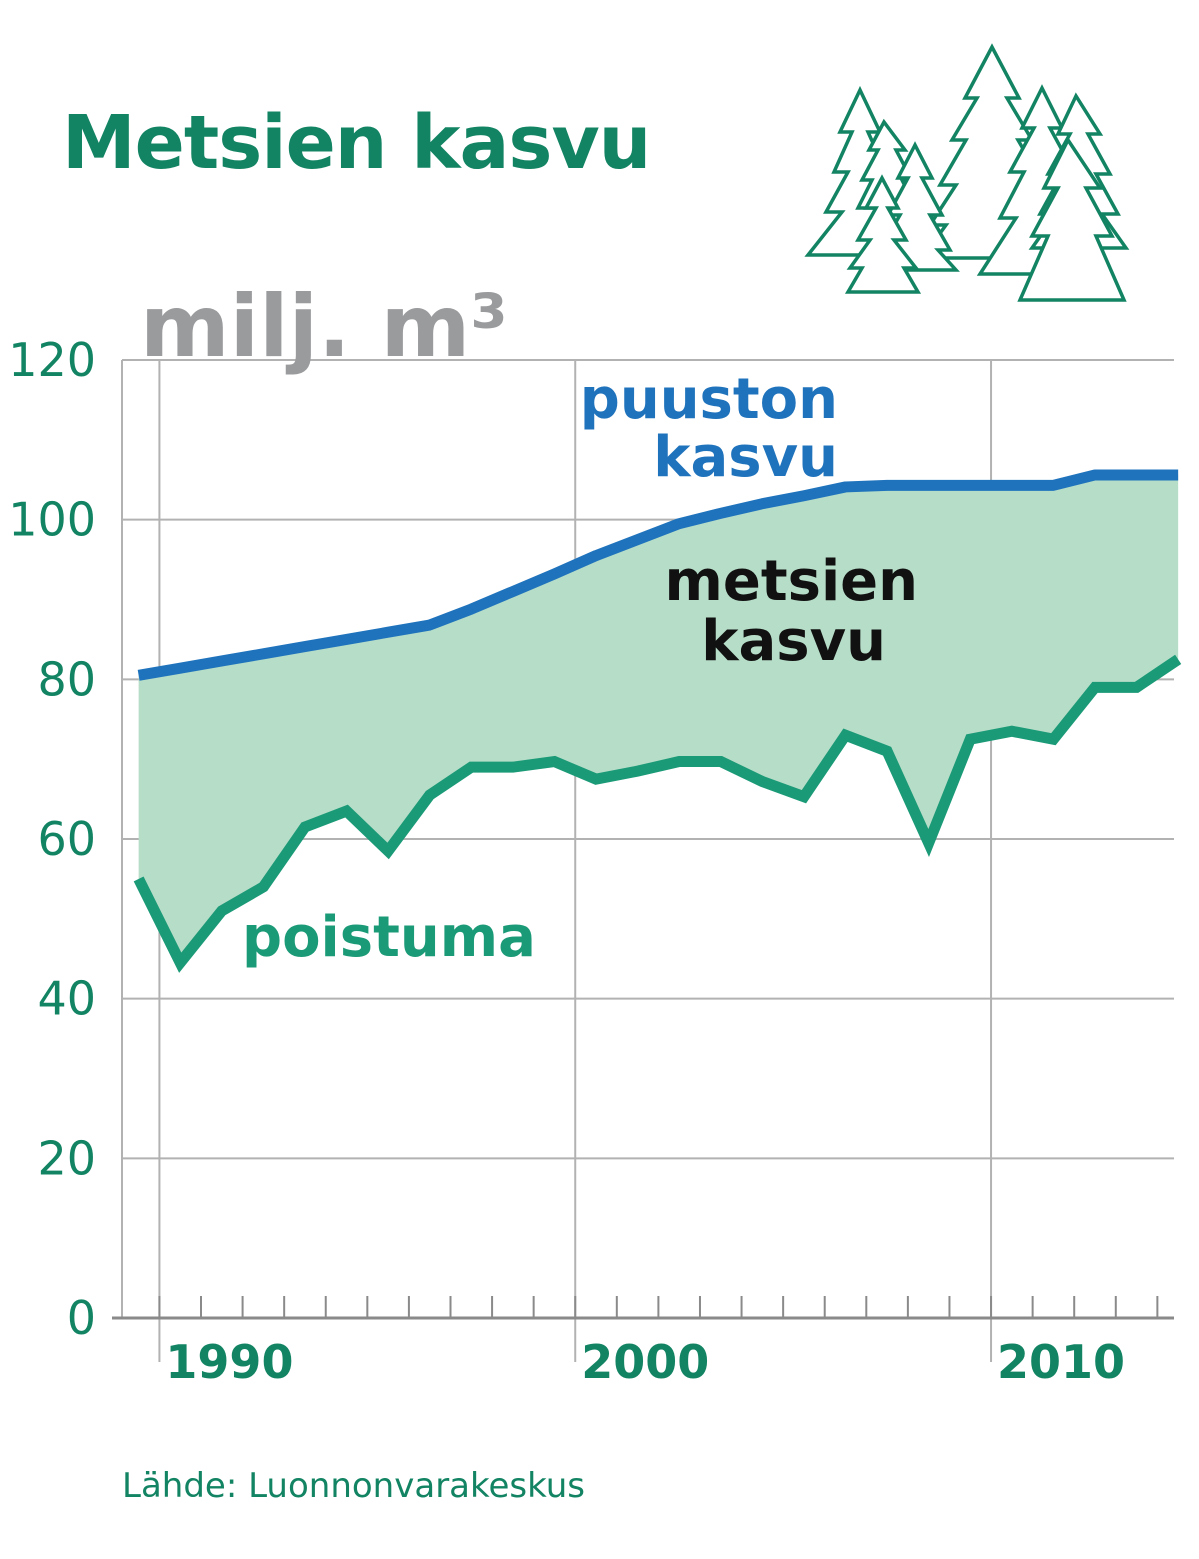 Image resolution: width=1199 pixels, height=1559 pixels. Describe the element at coordinates (324, 327) in the screenshot. I see `unit-label: milj. m³` at that location.